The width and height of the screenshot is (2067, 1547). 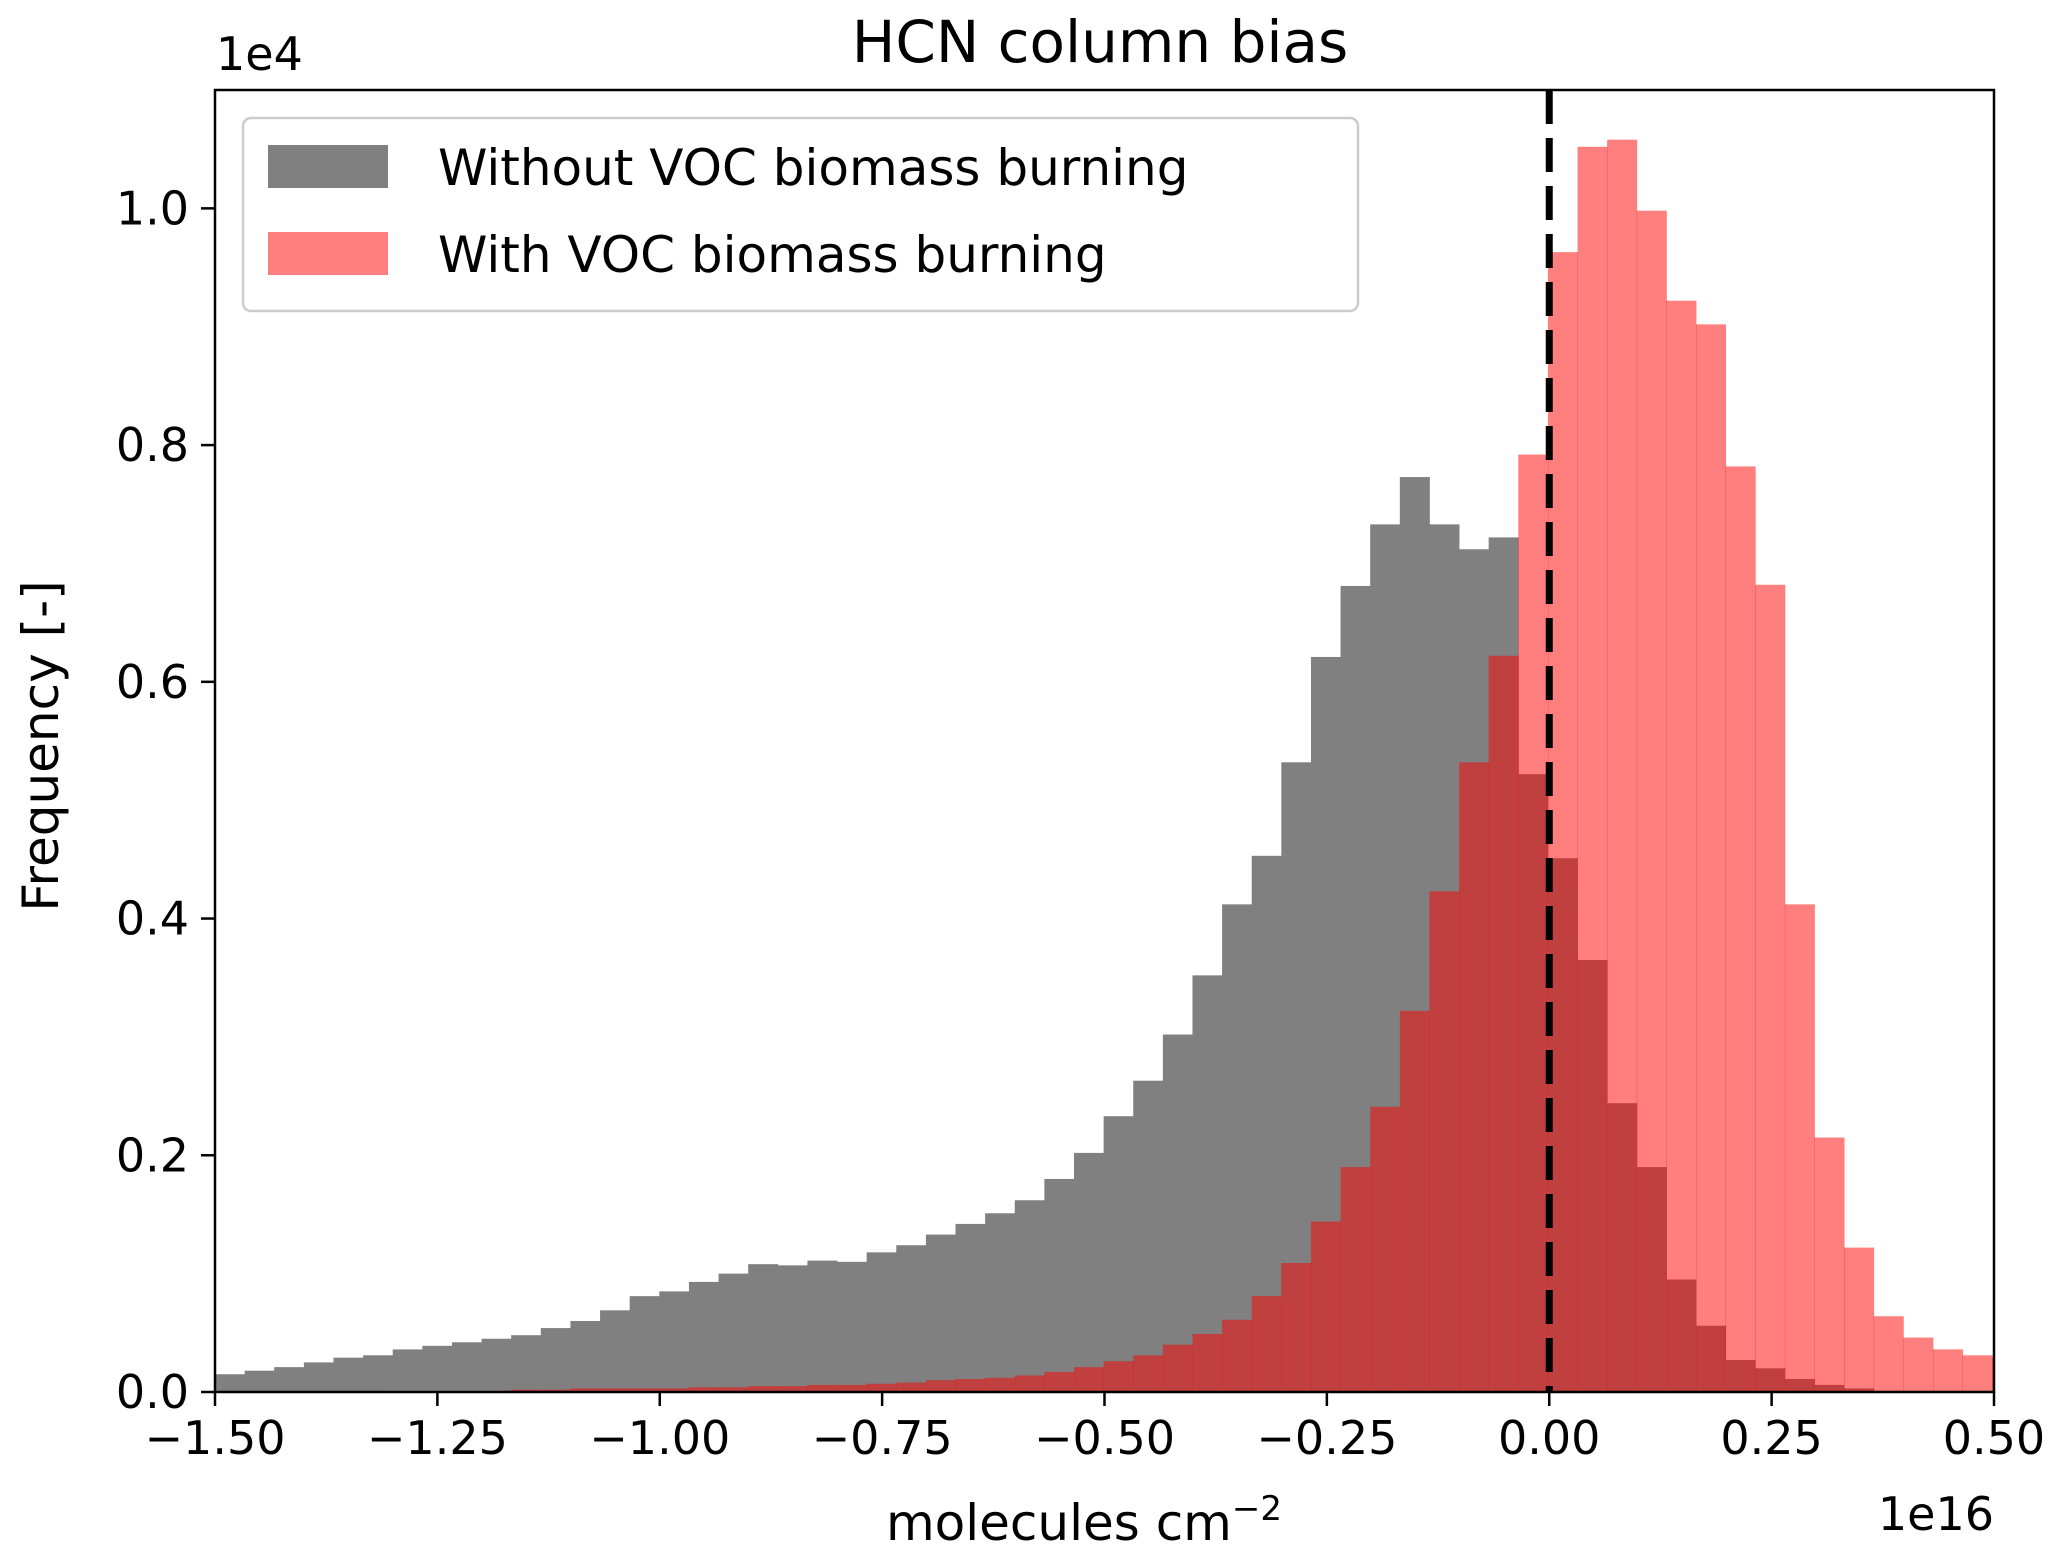 What do you see at coordinates (259, 54) in the screenshot?
I see `y-axis-multiplier: 1e4` at bounding box center [259, 54].